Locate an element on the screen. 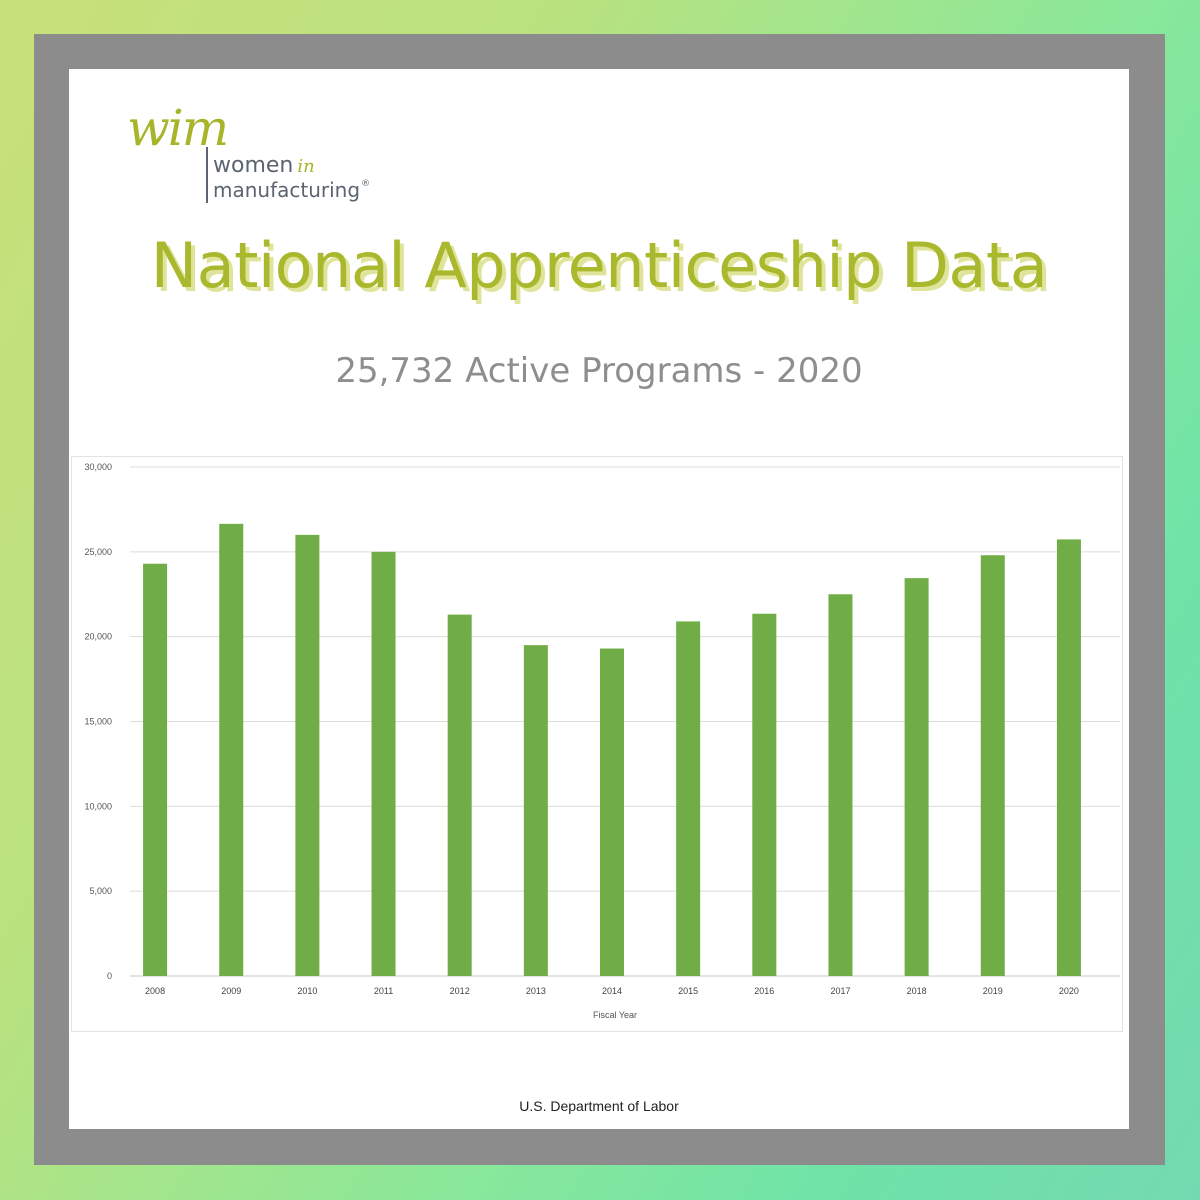 The width and height of the screenshot is (1200, 1200). y-tick-label: 15,000 is located at coordinates (98, 722).